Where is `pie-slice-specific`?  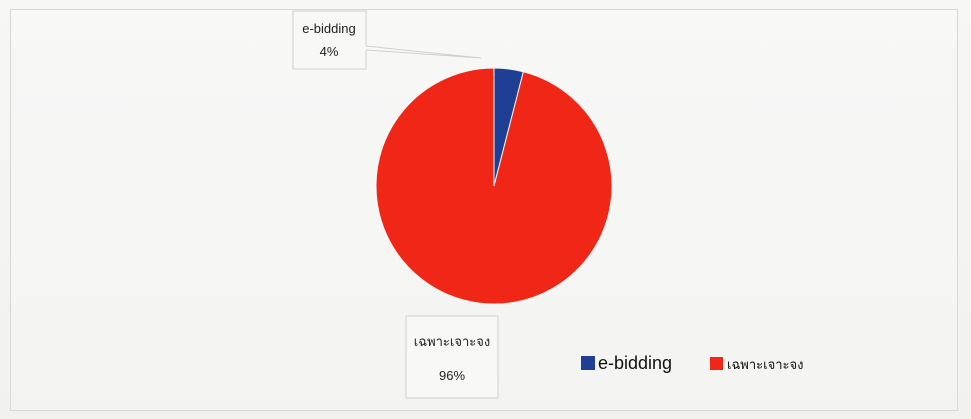
pie-slice-specific is located at coordinates (494, 186).